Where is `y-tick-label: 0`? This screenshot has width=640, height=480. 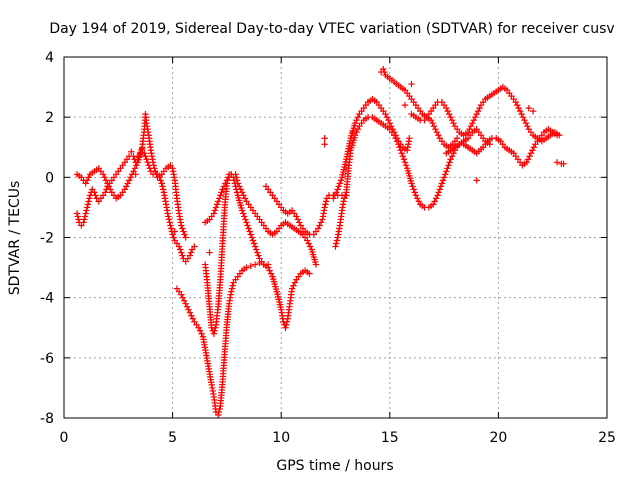
y-tick-label: 0 is located at coordinates (49, 178).